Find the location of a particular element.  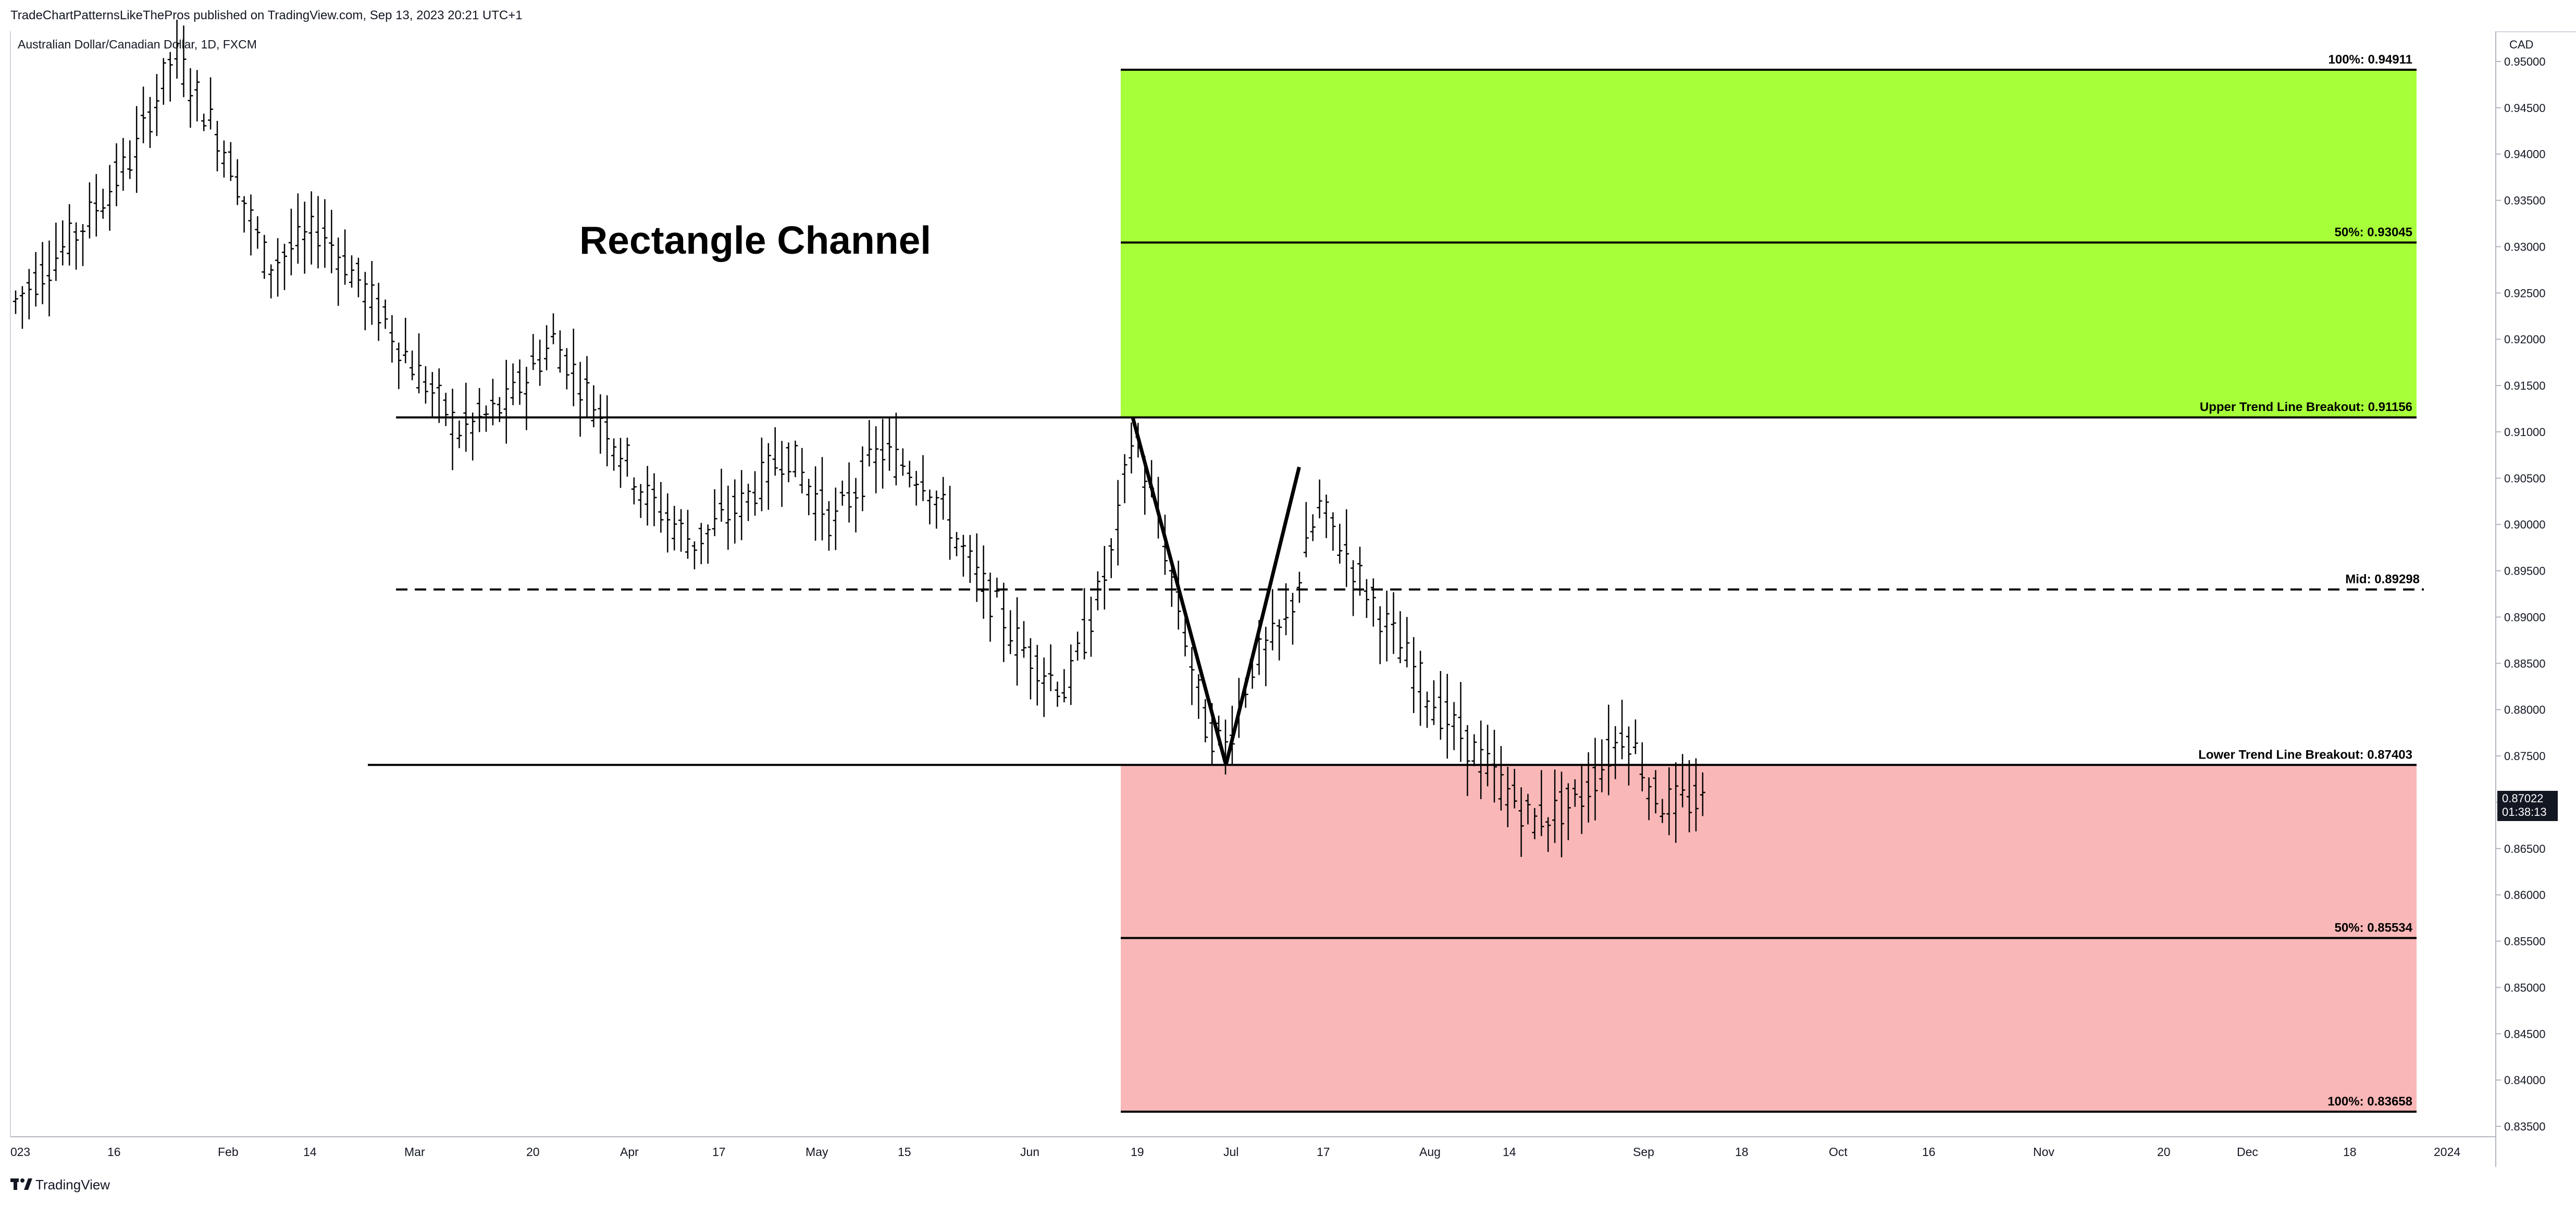

y-tick-label: 0.92000 is located at coordinates (2525, 340).